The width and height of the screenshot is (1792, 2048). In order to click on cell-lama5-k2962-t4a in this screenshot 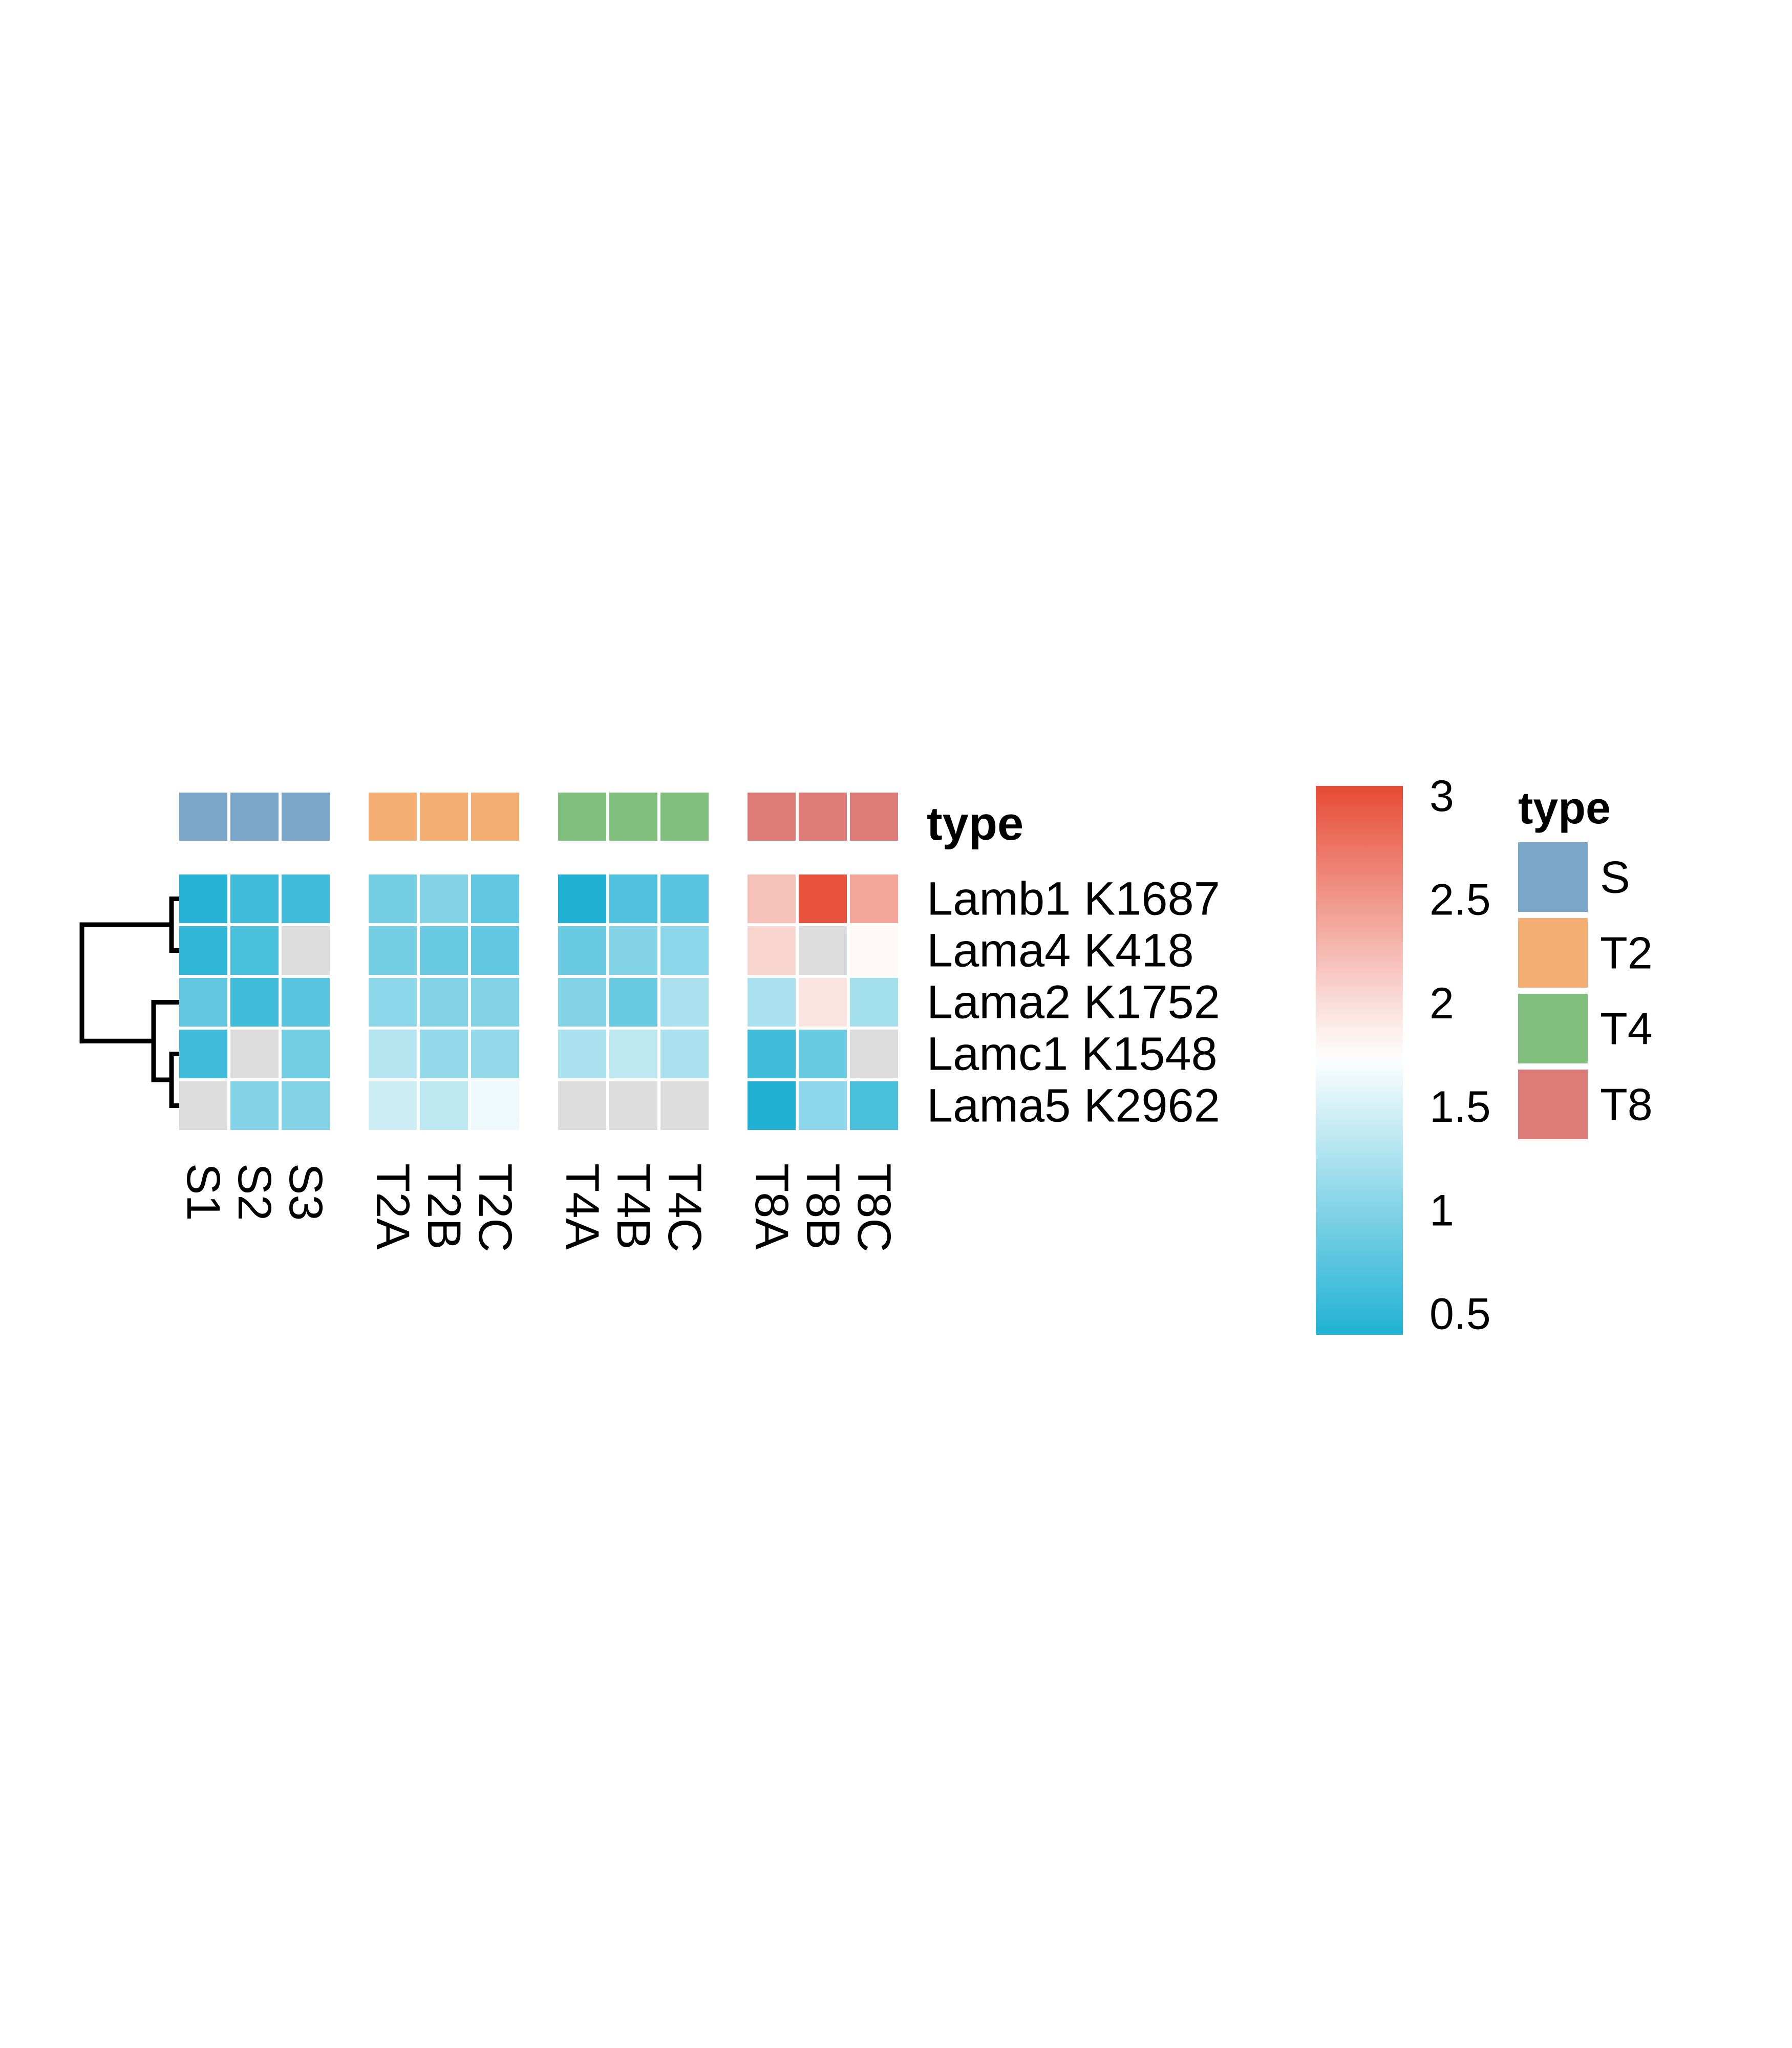, I will do `click(582, 1105)`.